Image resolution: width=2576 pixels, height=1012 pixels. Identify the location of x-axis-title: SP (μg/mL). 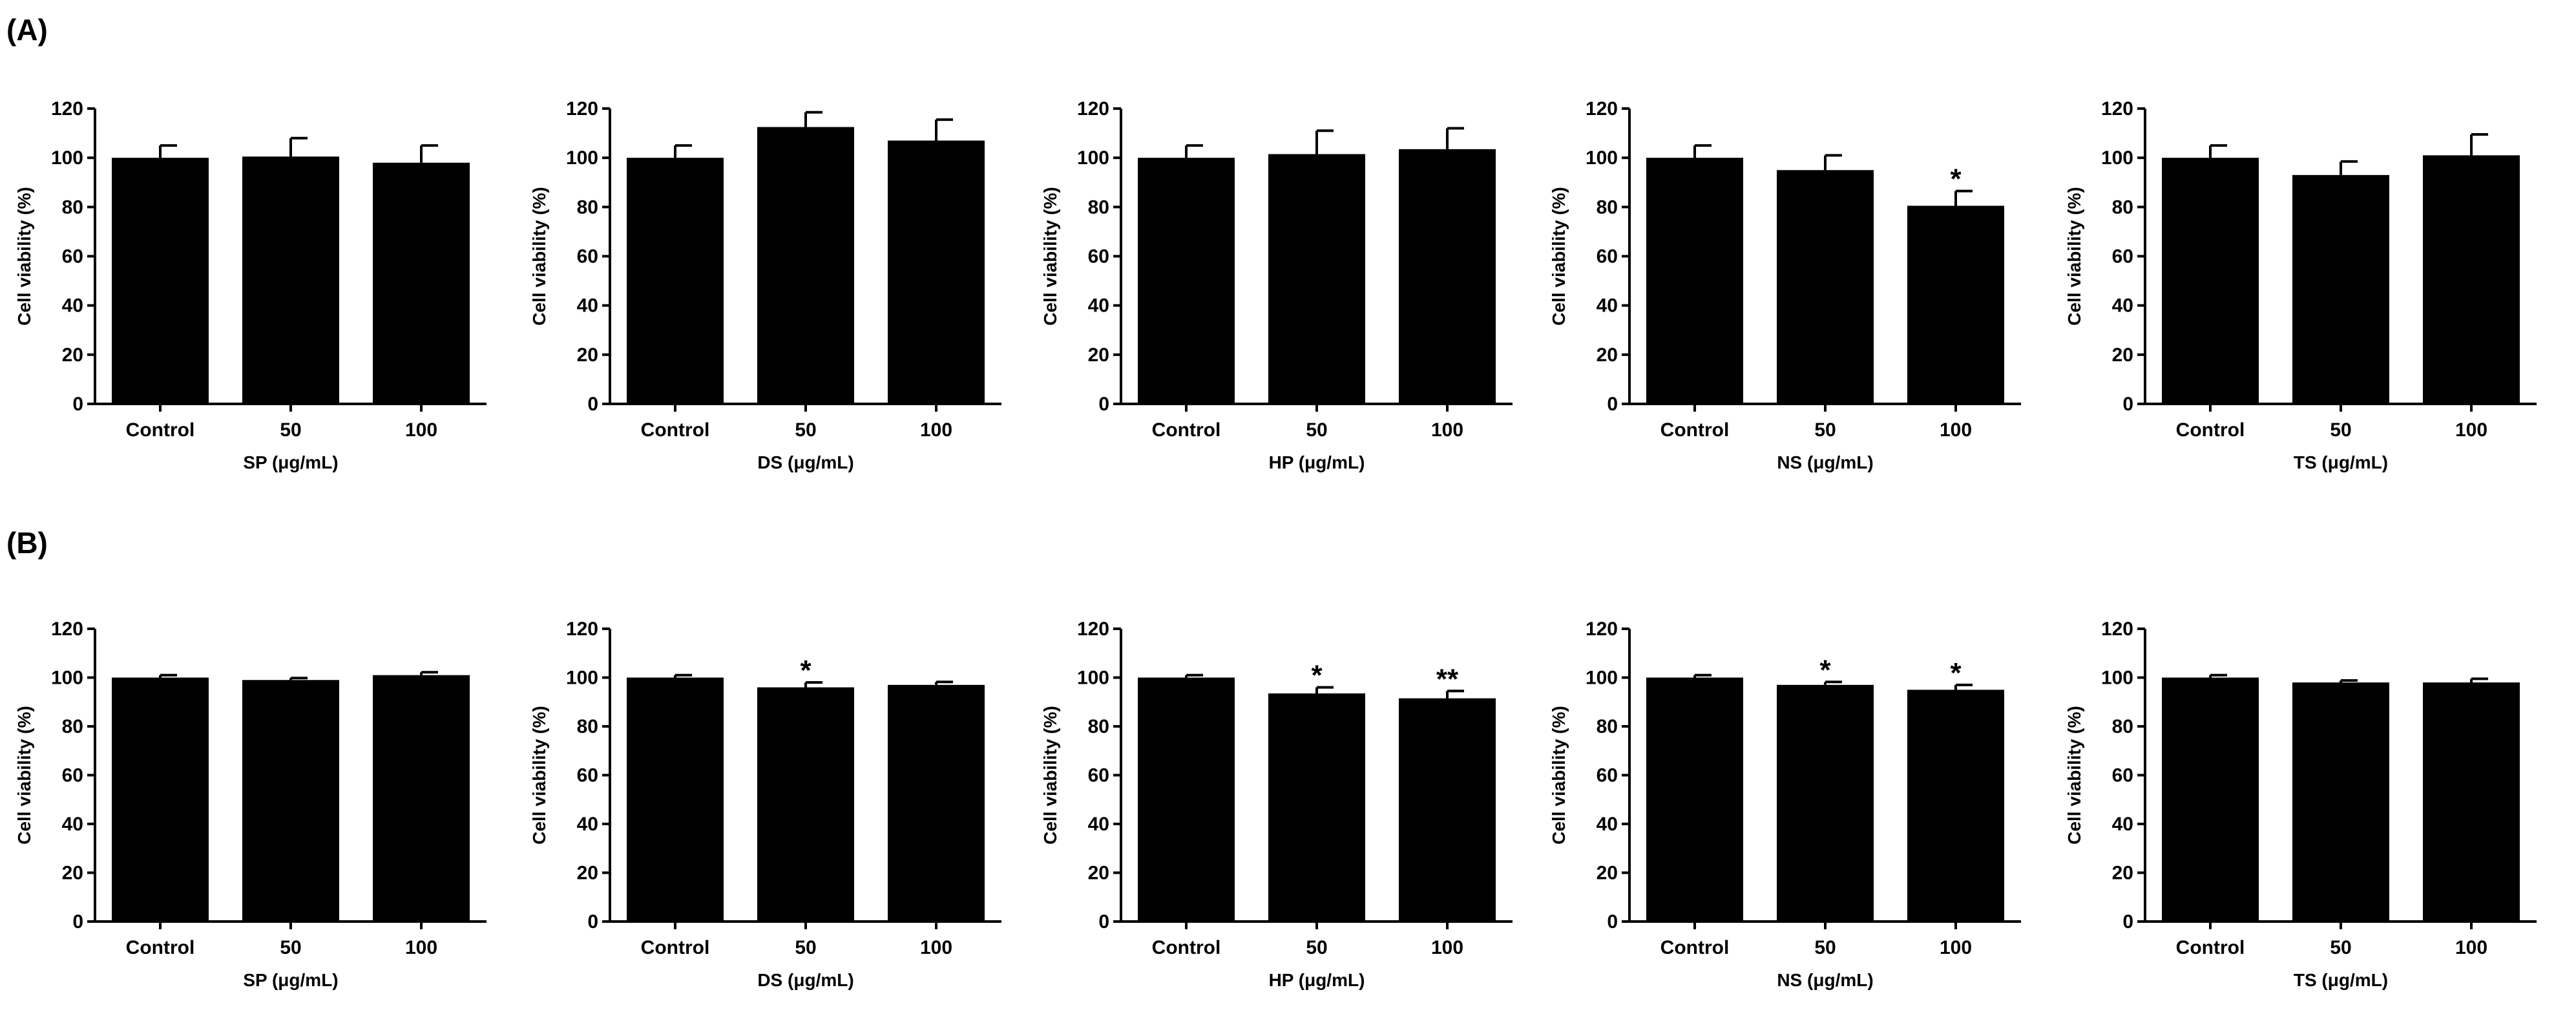
(290, 462).